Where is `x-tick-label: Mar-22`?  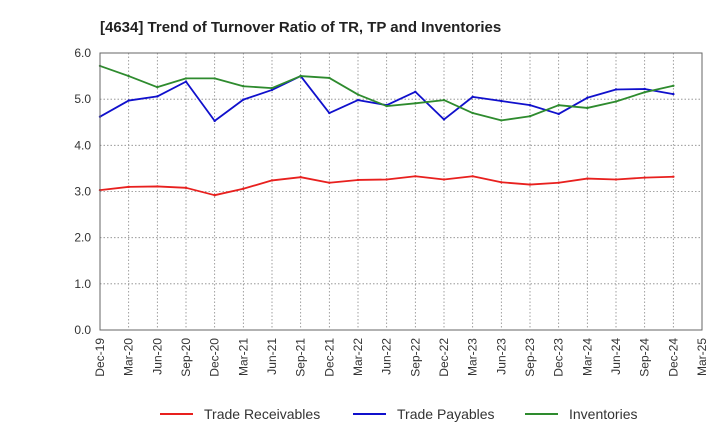
x-tick-label: Mar-22 is located at coordinates (358, 357).